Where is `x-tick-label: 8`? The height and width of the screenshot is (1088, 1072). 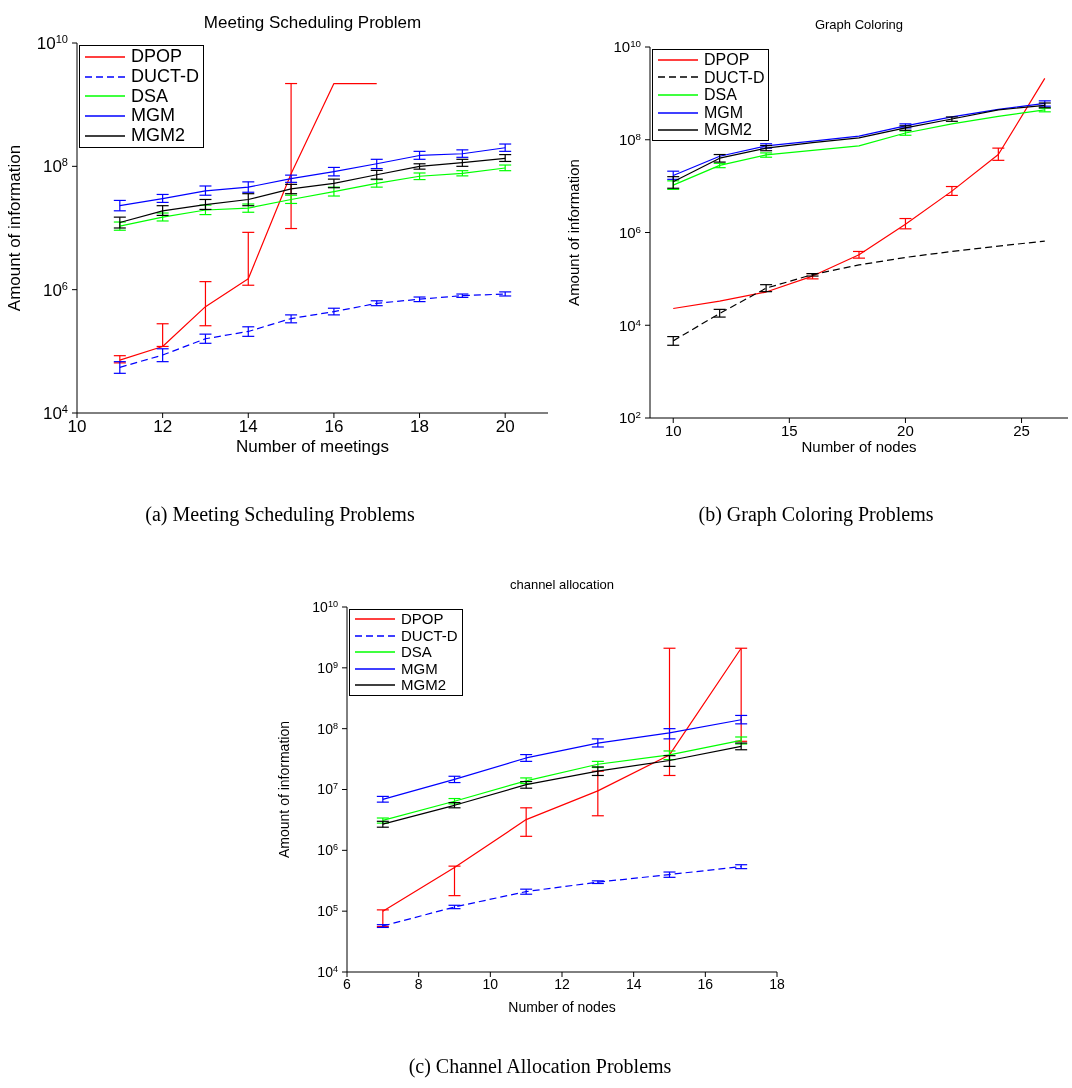 x-tick-label: 8 is located at coordinates (418, 983).